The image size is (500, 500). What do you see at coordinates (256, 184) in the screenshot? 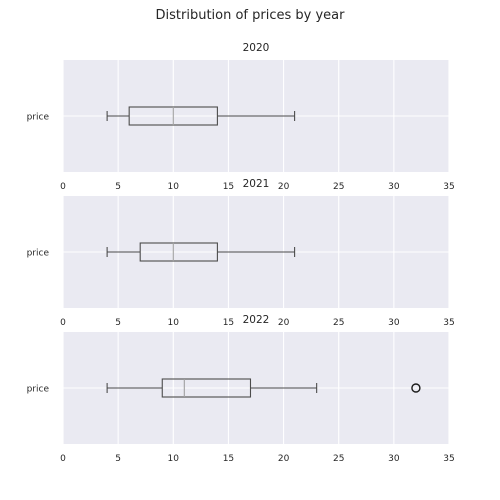
I see `subplot-title: 2021` at bounding box center [256, 184].